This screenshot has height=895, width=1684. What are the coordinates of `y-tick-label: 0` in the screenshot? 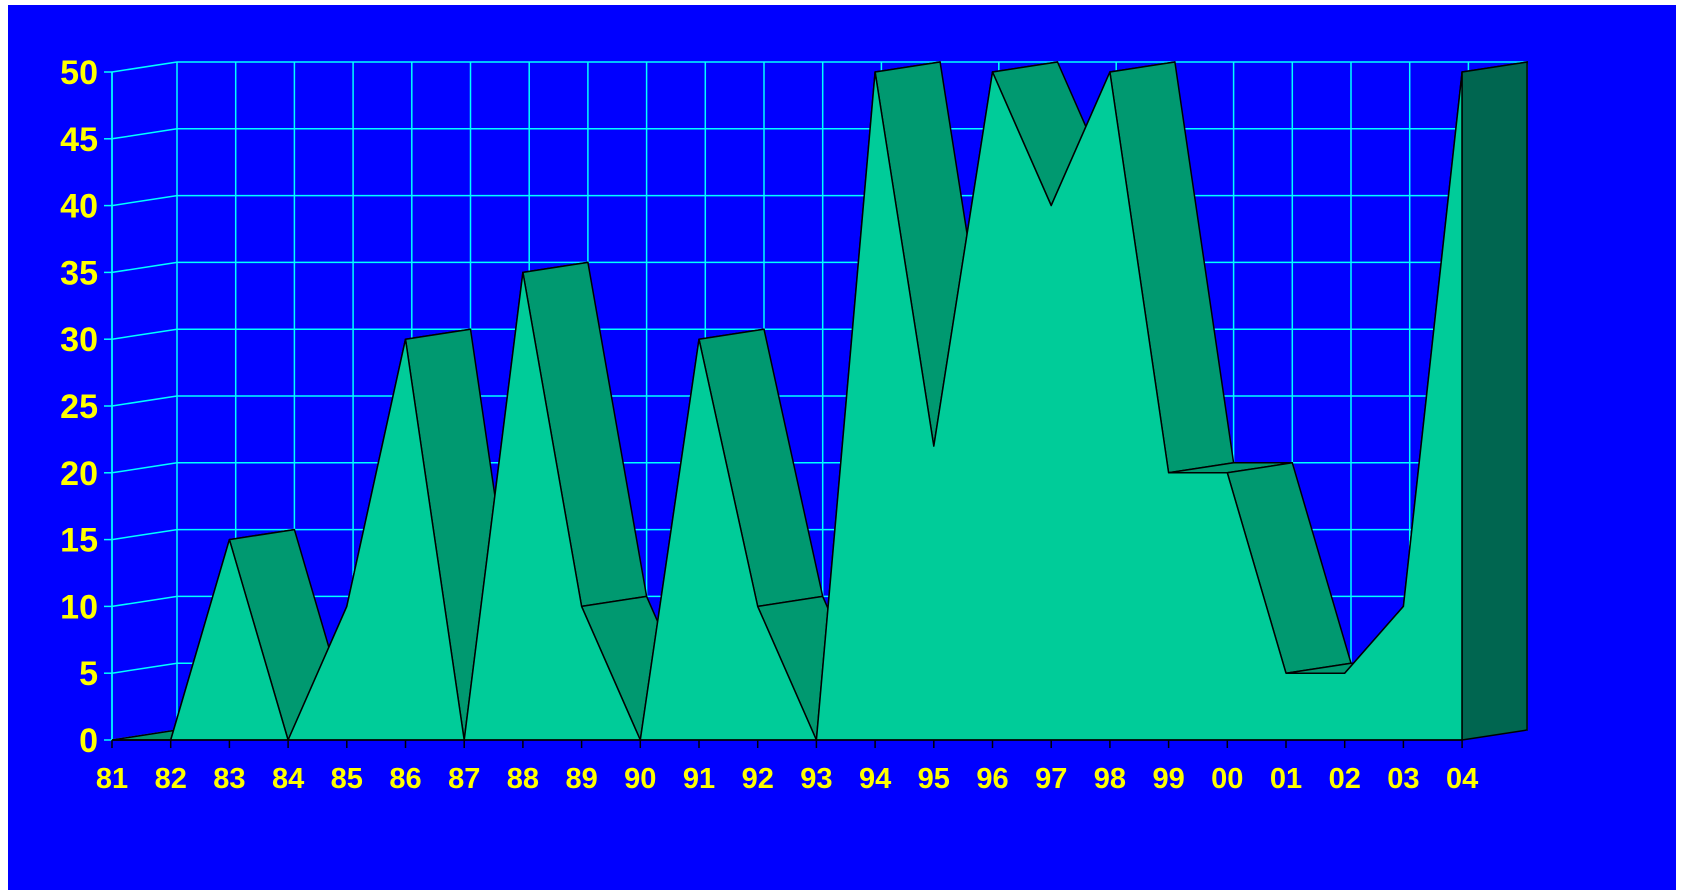 It's located at (88, 741).